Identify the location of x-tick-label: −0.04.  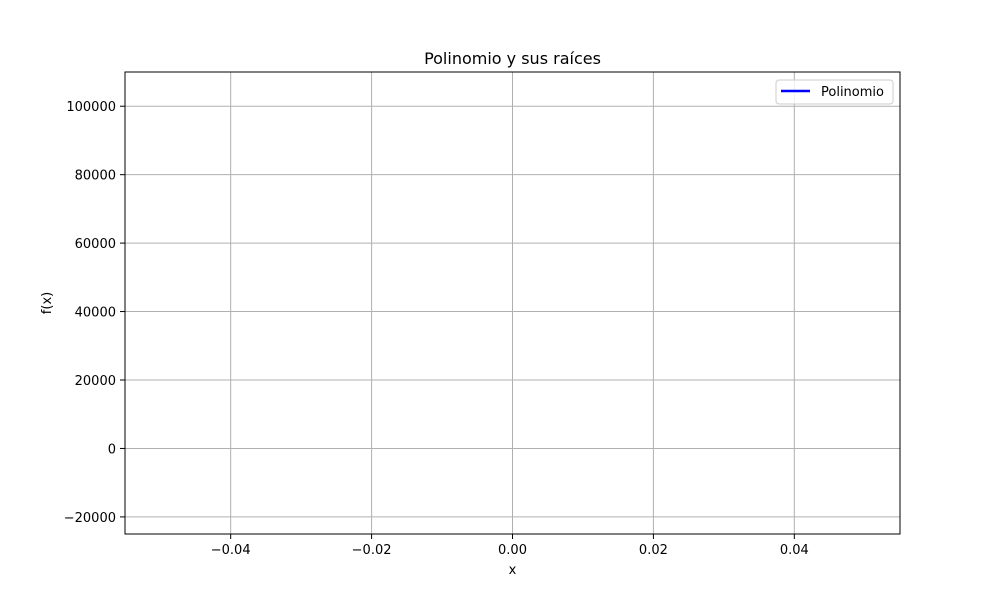
(231, 550).